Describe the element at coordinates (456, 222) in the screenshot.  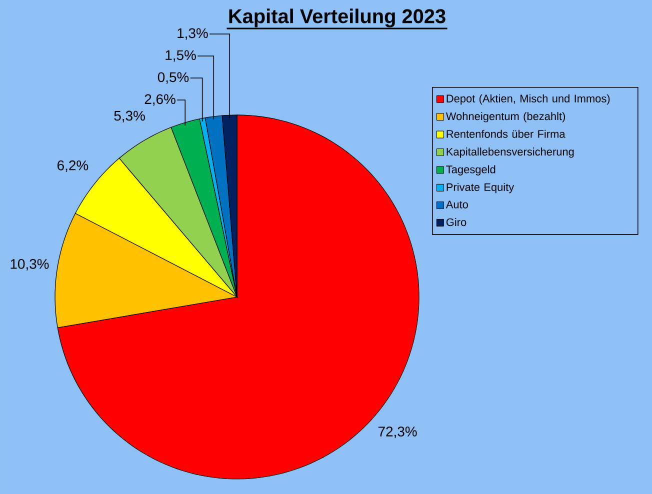
I see `legend-label: Giro` at that location.